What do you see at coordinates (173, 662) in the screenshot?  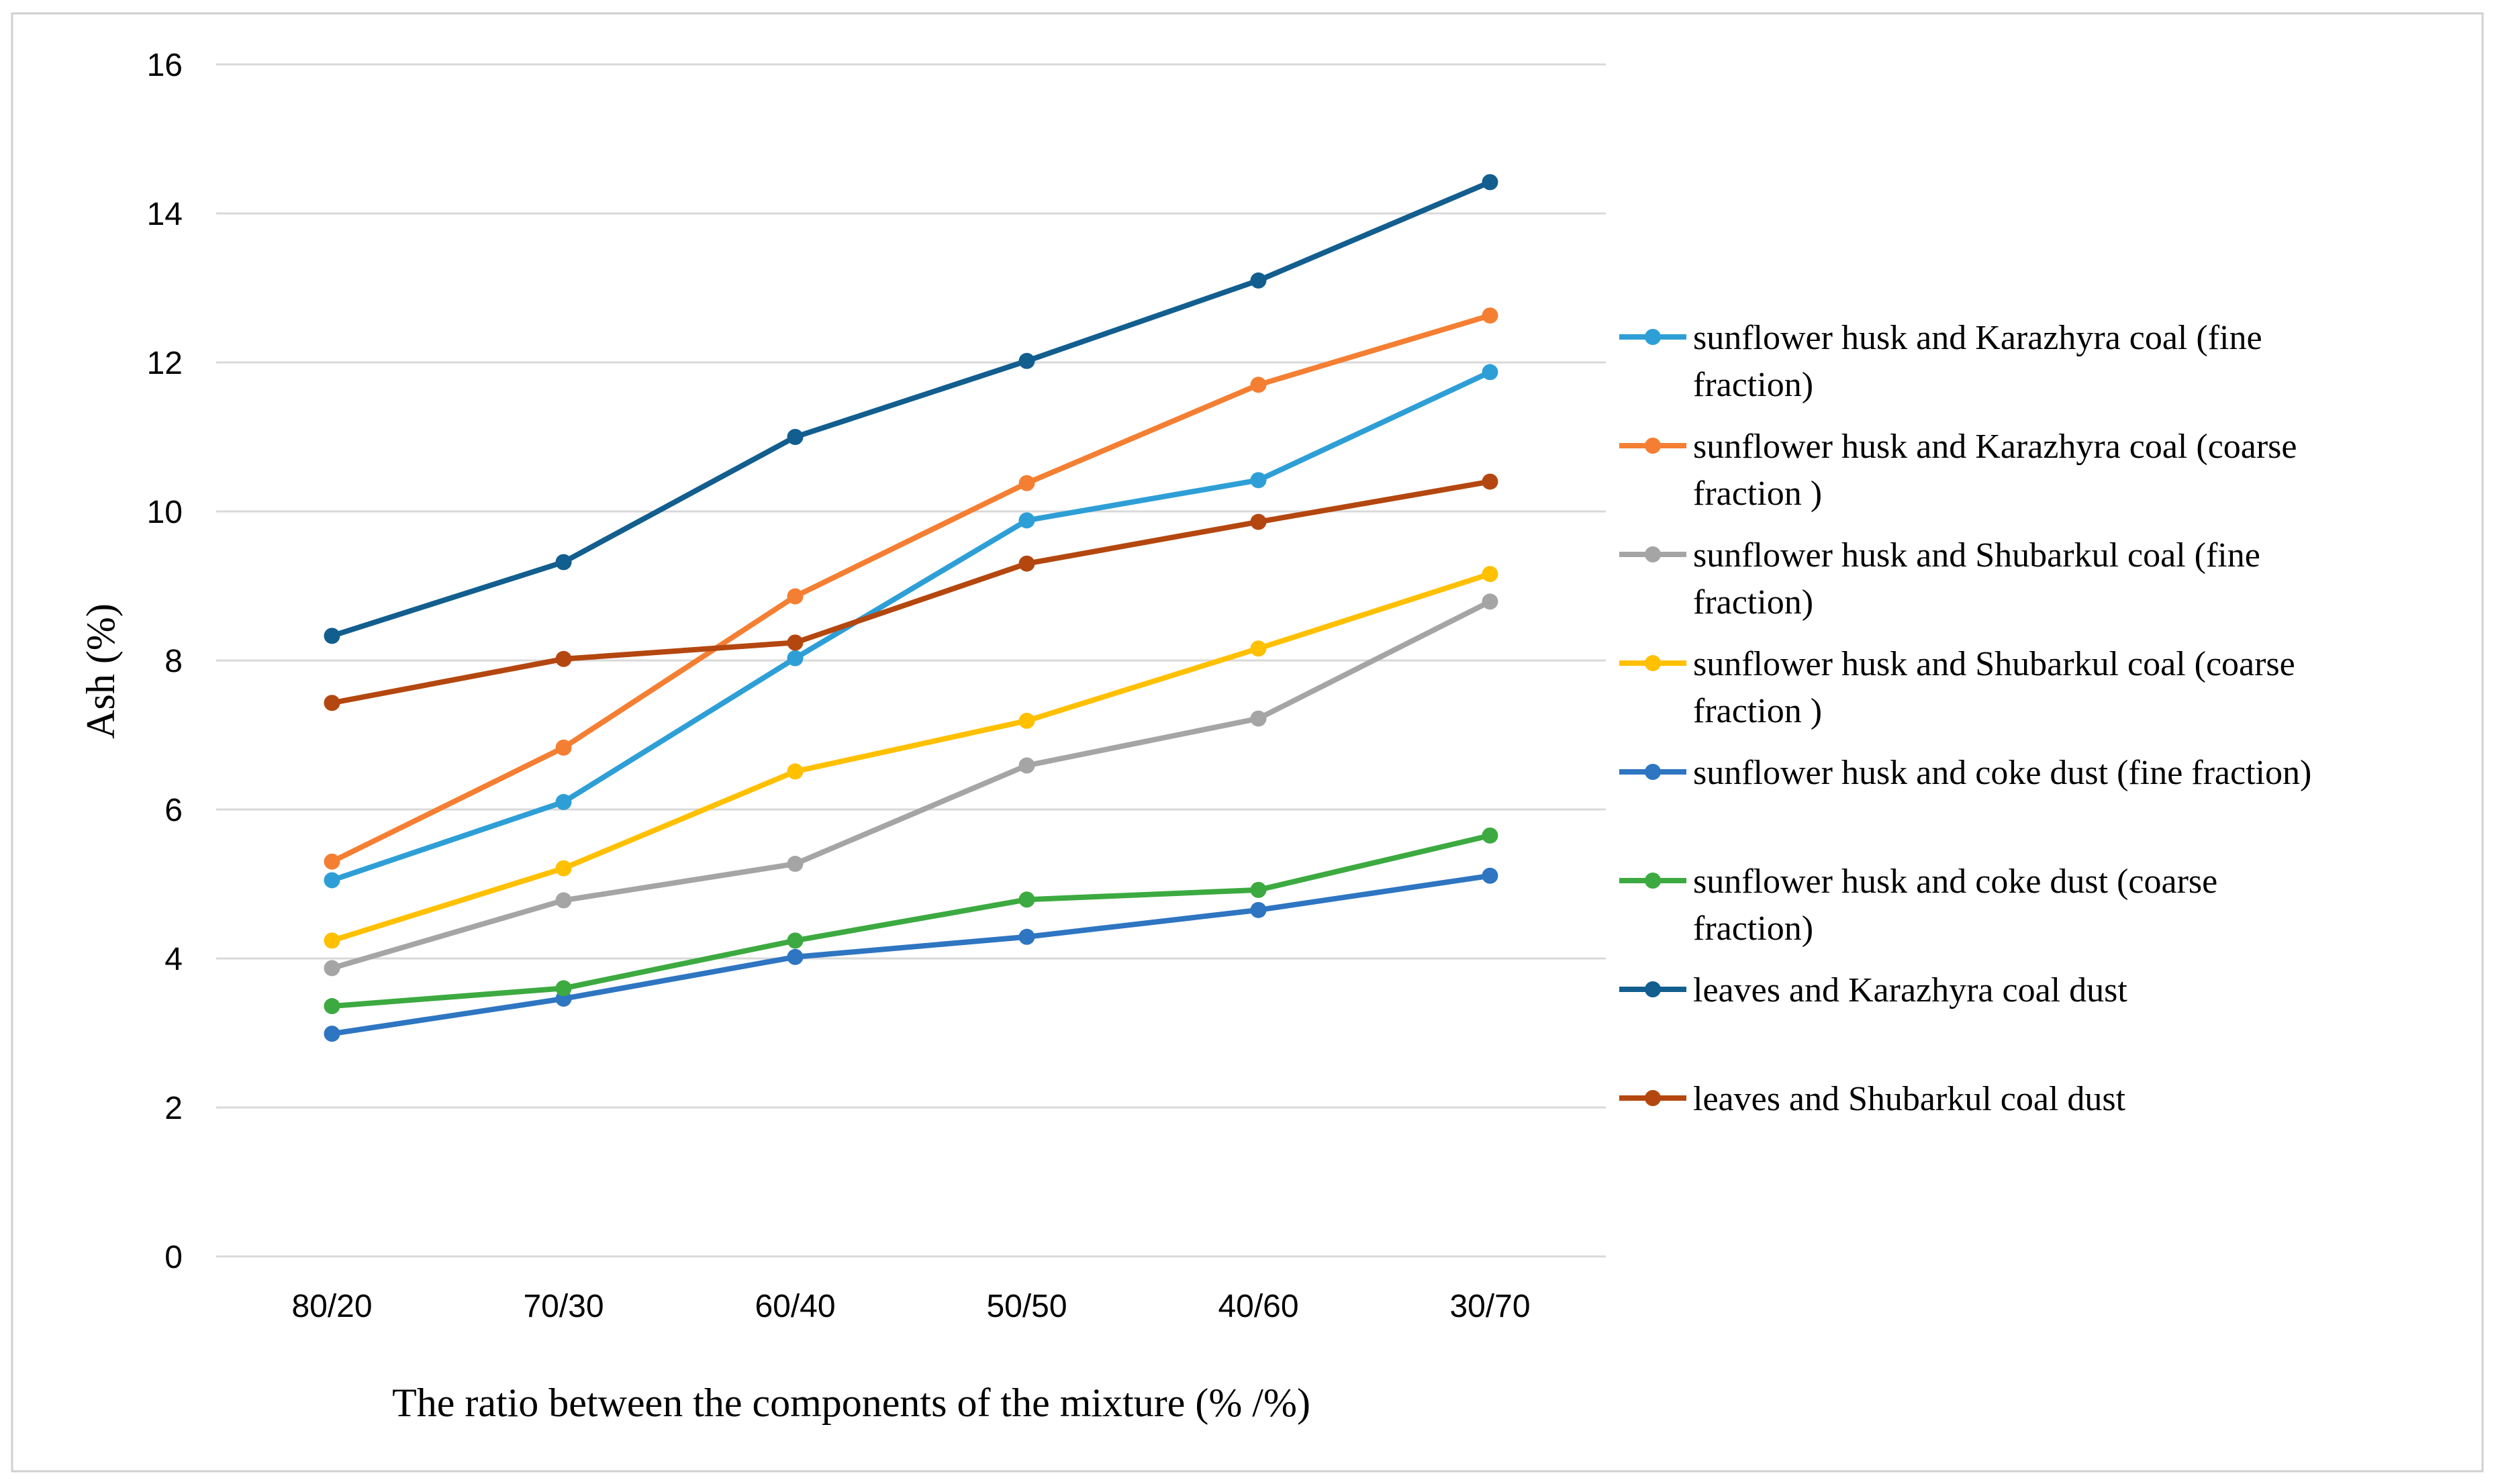 I see `y-tick-label: 8` at bounding box center [173, 662].